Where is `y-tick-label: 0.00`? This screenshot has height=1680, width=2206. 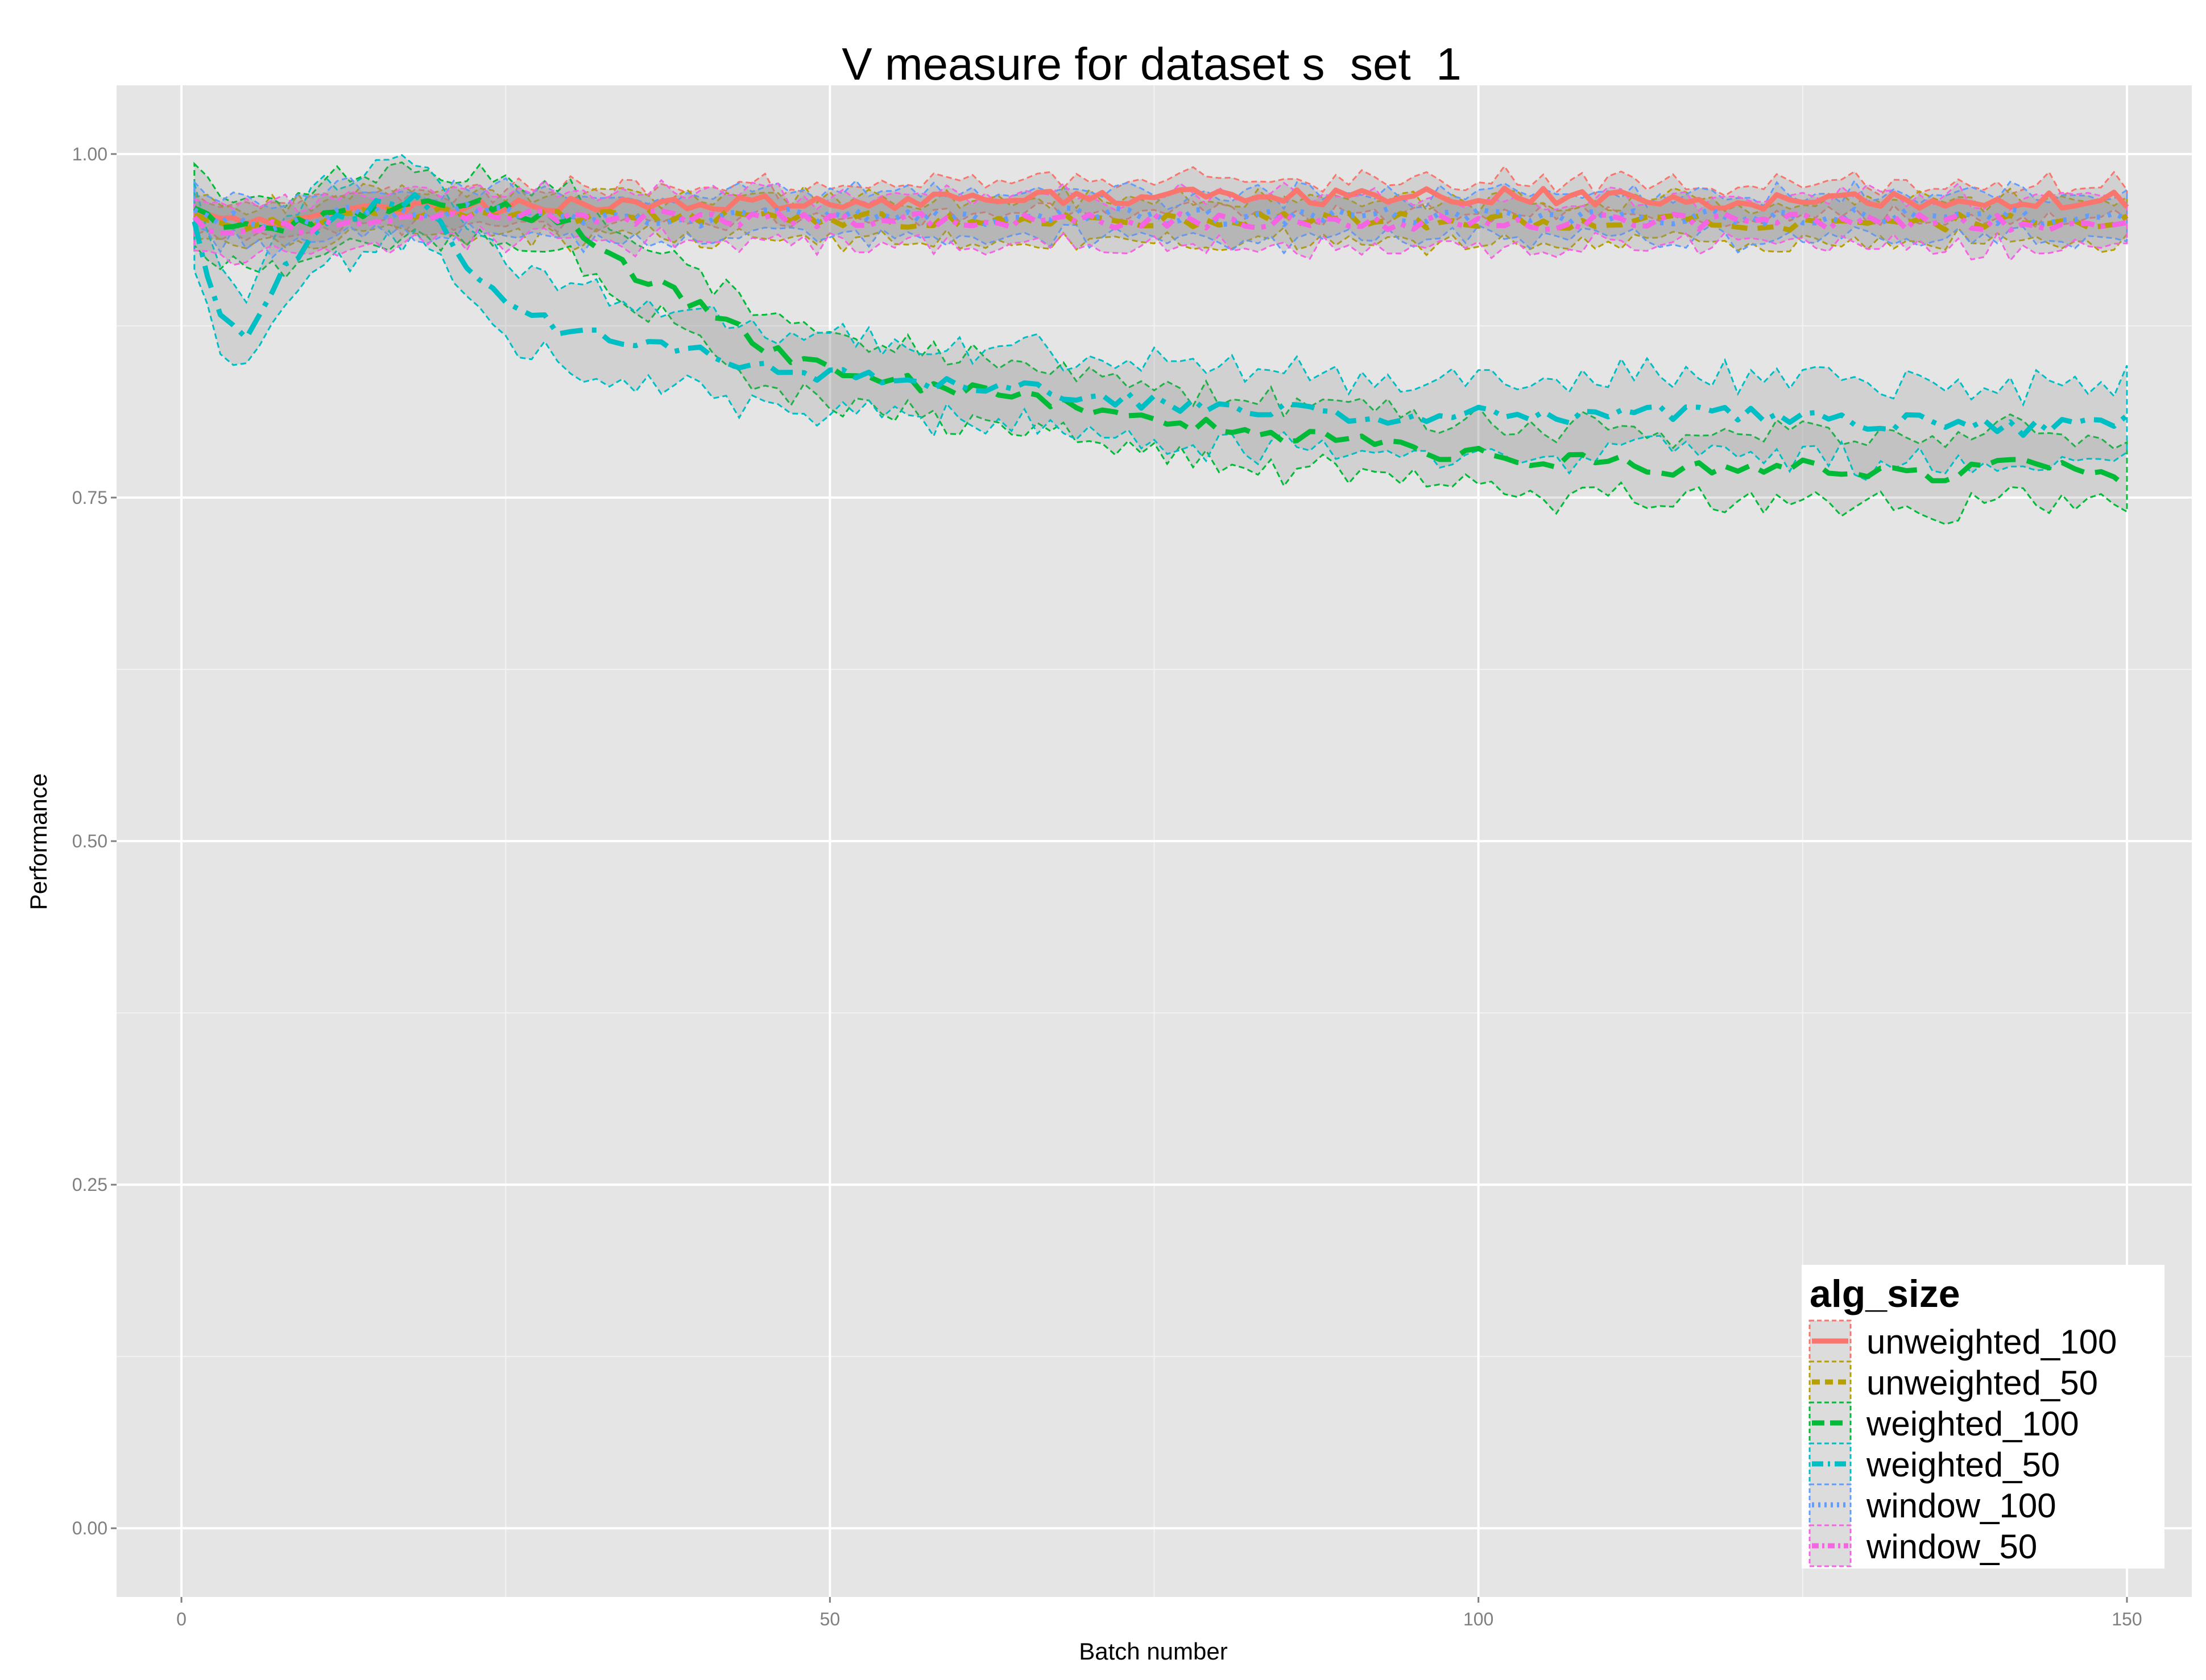 y-tick-label: 0.00 is located at coordinates (89, 1528).